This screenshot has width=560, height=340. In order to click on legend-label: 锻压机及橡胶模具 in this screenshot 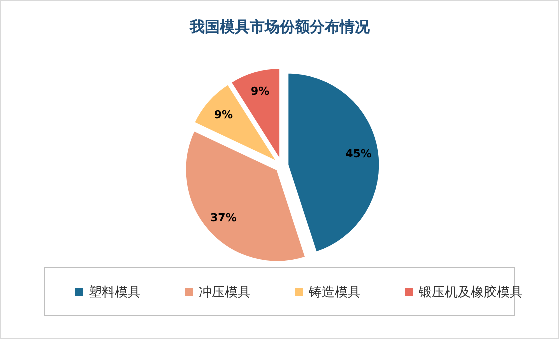, I will do `click(470, 293)`.